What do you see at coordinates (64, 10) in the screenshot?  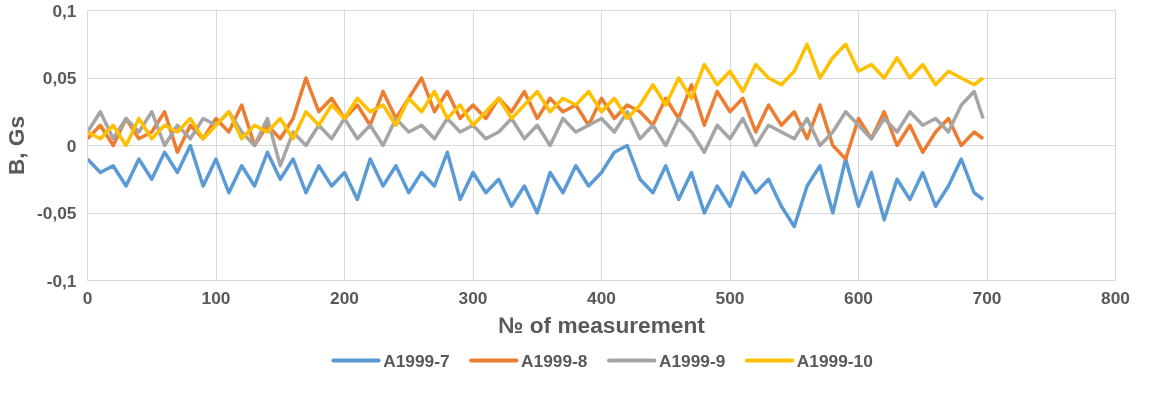 I see `y-tick-label: 0,1` at bounding box center [64, 10].